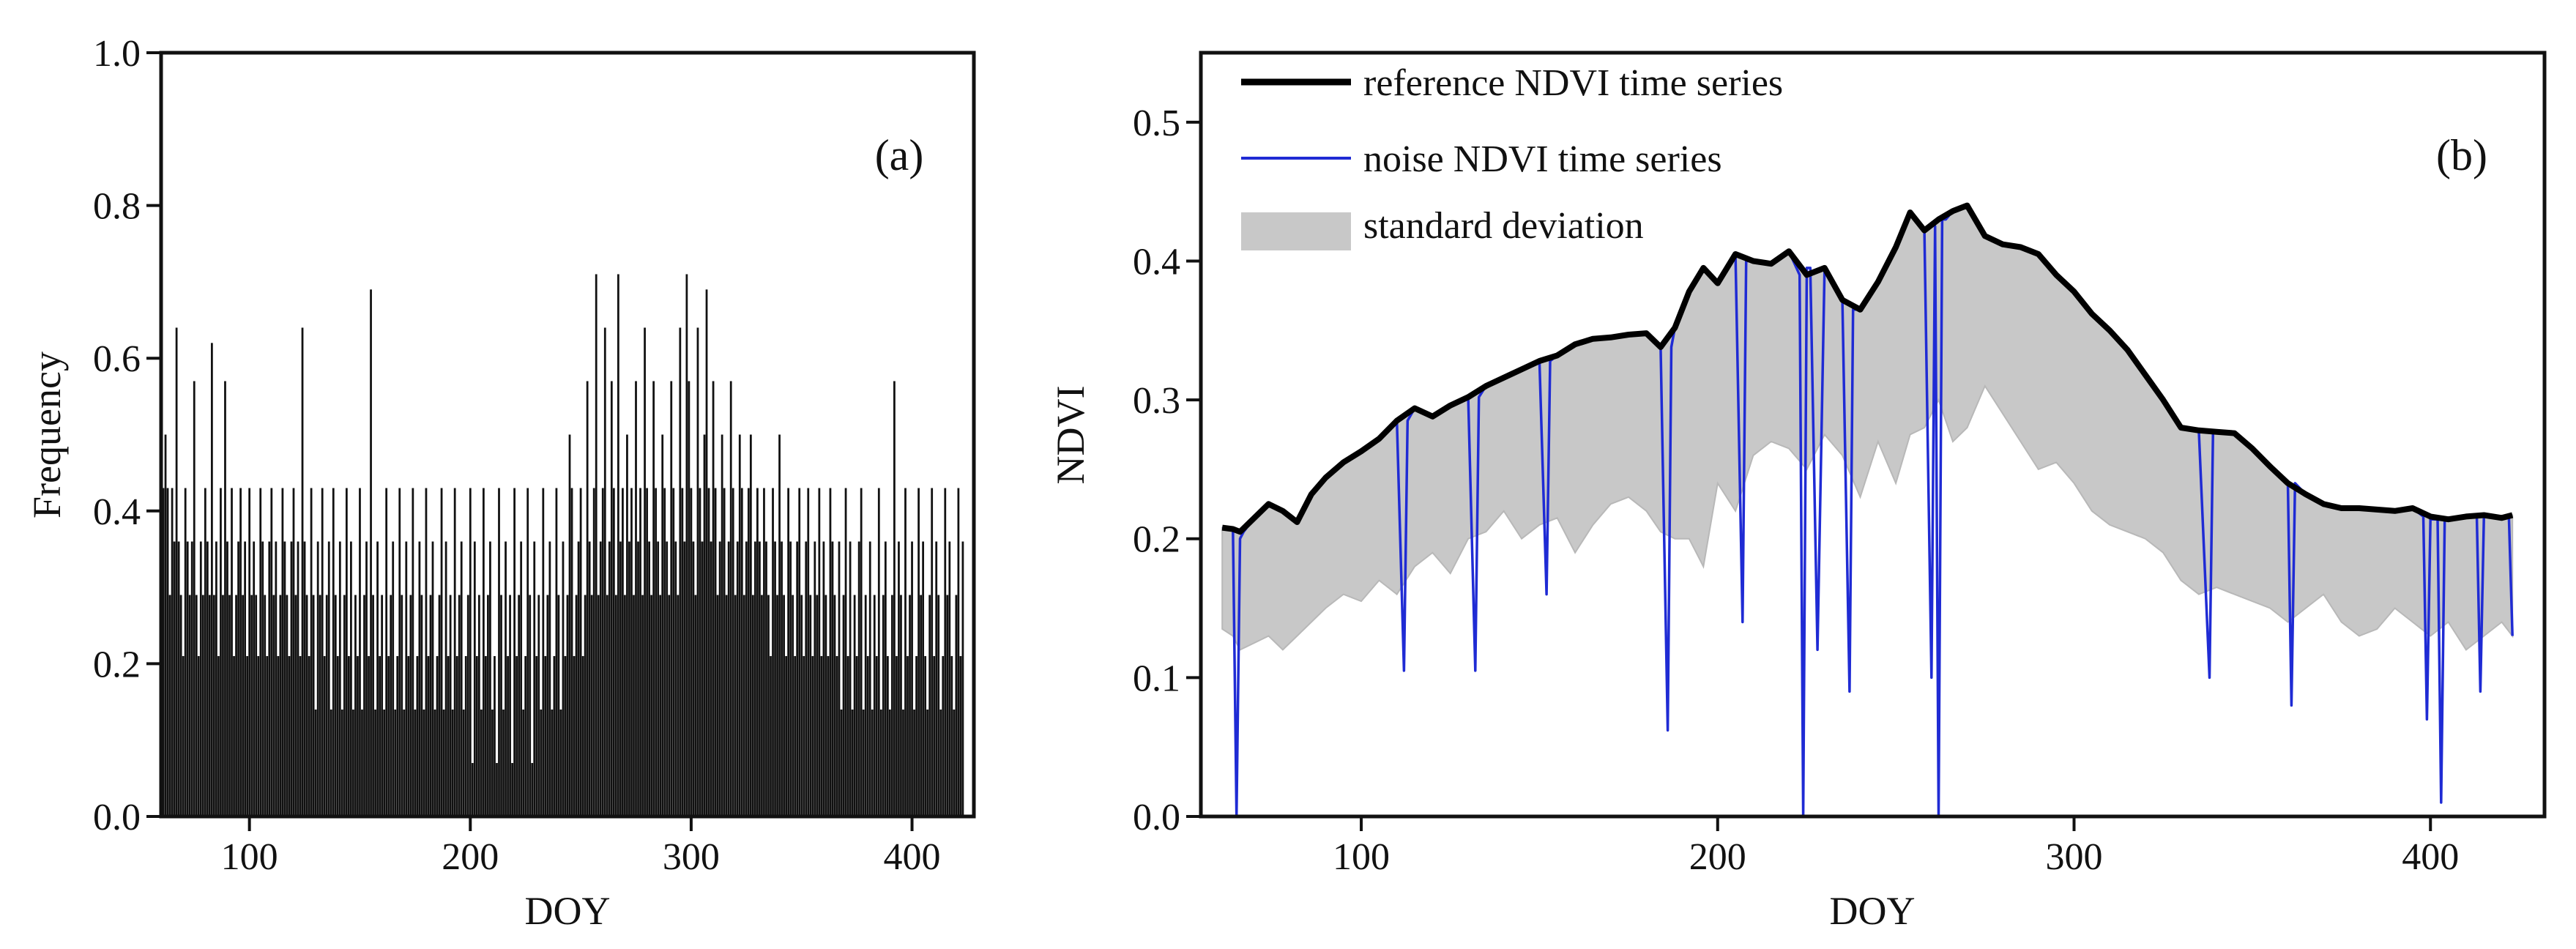 This screenshot has height=949, width=2576. What do you see at coordinates (2430, 857) in the screenshot?
I see `panel-b-x-tick-label: 400` at bounding box center [2430, 857].